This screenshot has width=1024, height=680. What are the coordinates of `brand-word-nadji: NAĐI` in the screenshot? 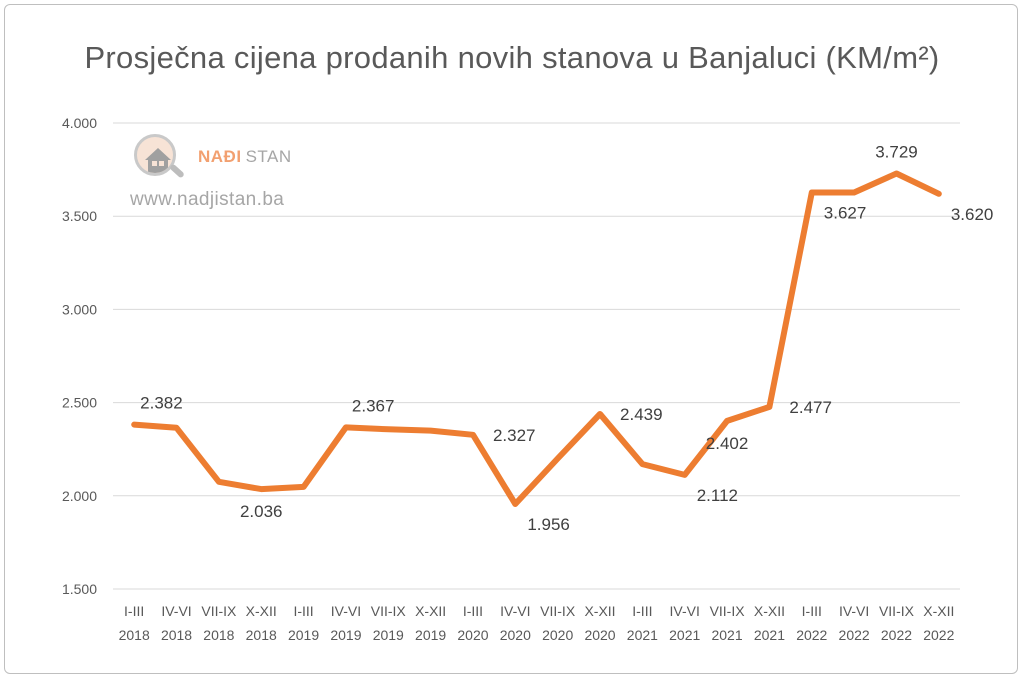 It's located at (220, 156).